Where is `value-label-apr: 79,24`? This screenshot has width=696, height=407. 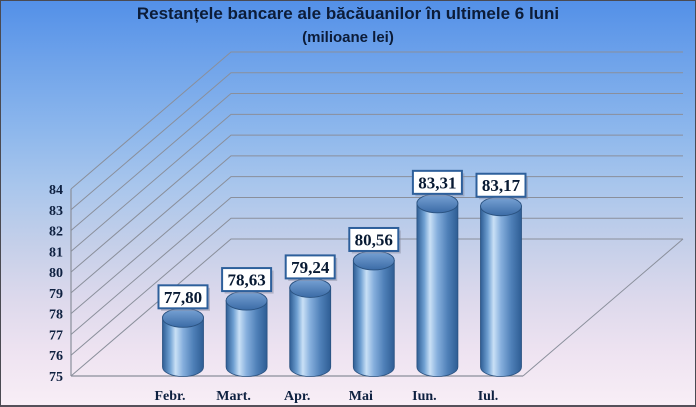
value-label-apr: 79,24 is located at coordinates (310, 267).